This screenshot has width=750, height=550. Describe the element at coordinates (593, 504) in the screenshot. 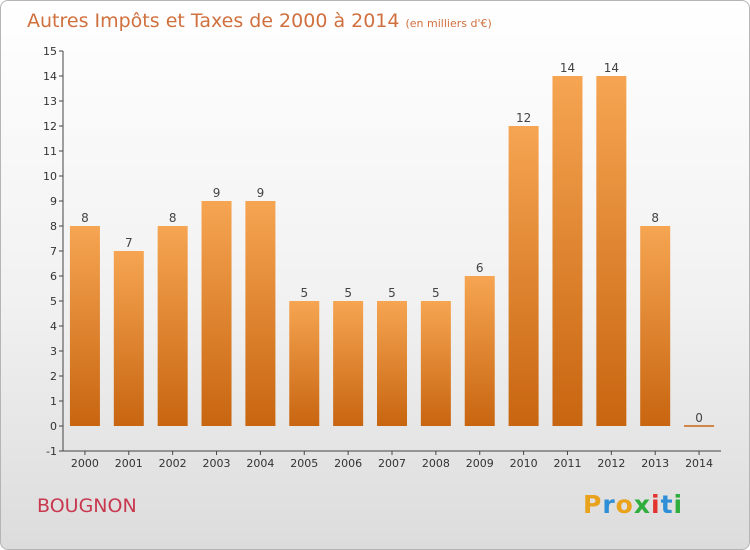

I see `logo-letter: P` at that location.